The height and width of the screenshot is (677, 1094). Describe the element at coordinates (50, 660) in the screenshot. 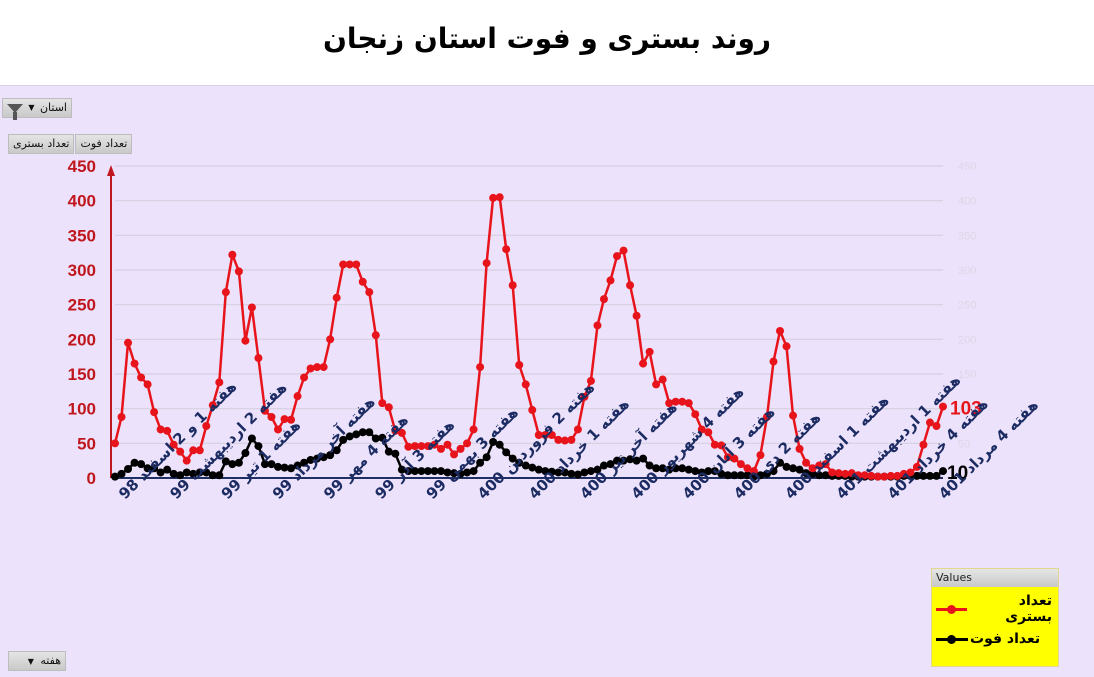

I see `week-label: هفته` at that location.